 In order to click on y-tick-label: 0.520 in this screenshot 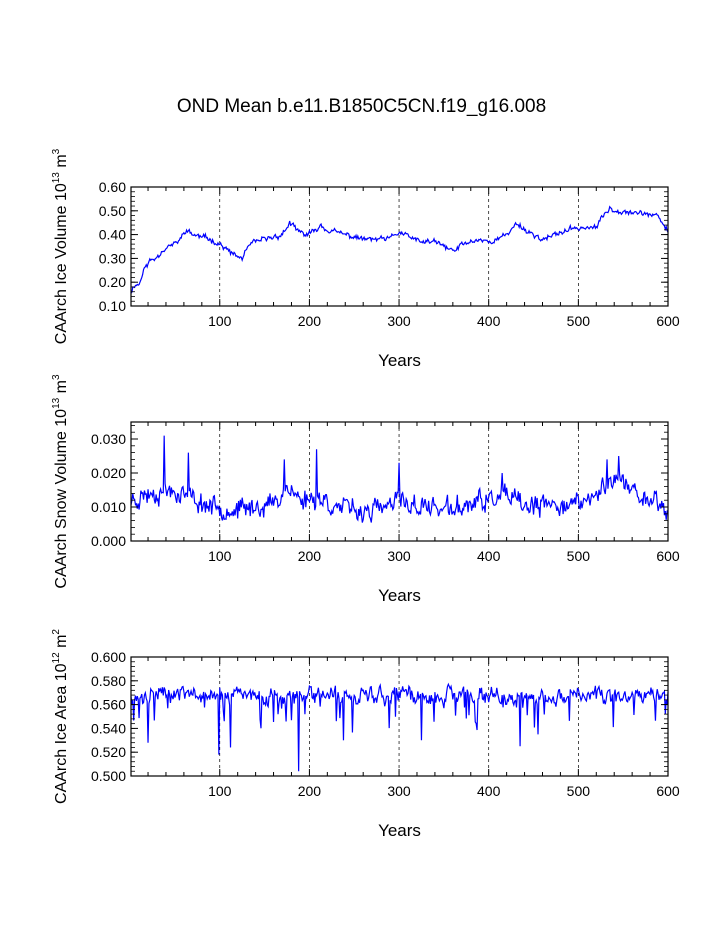, I will do `click(108, 752)`.